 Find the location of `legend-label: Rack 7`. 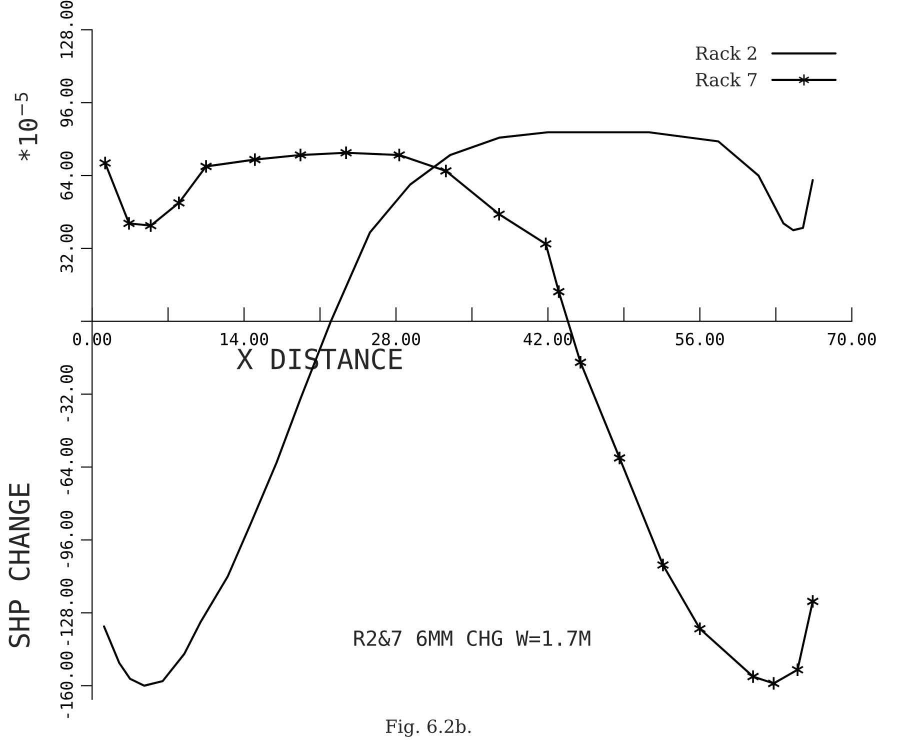

legend-label: Rack 7 is located at coordinates (726, 79).